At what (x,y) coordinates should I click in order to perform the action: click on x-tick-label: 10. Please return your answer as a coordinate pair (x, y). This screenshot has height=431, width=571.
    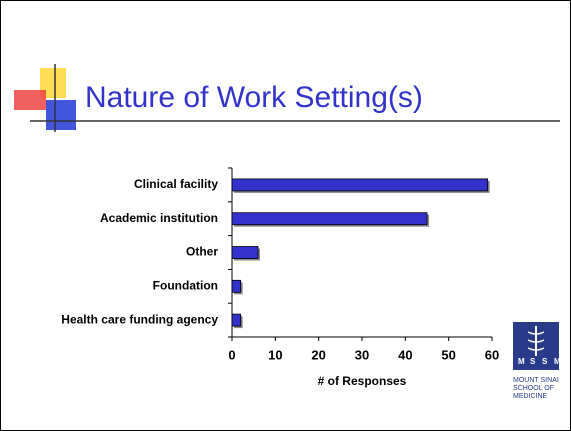
    Looking at the image, I should click on (275, 354).